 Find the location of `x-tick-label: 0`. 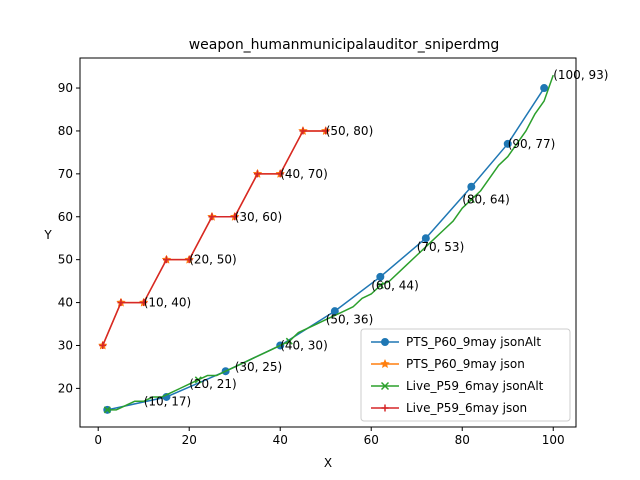

x-tick-label: 0 is located at coordinates (98, 440).